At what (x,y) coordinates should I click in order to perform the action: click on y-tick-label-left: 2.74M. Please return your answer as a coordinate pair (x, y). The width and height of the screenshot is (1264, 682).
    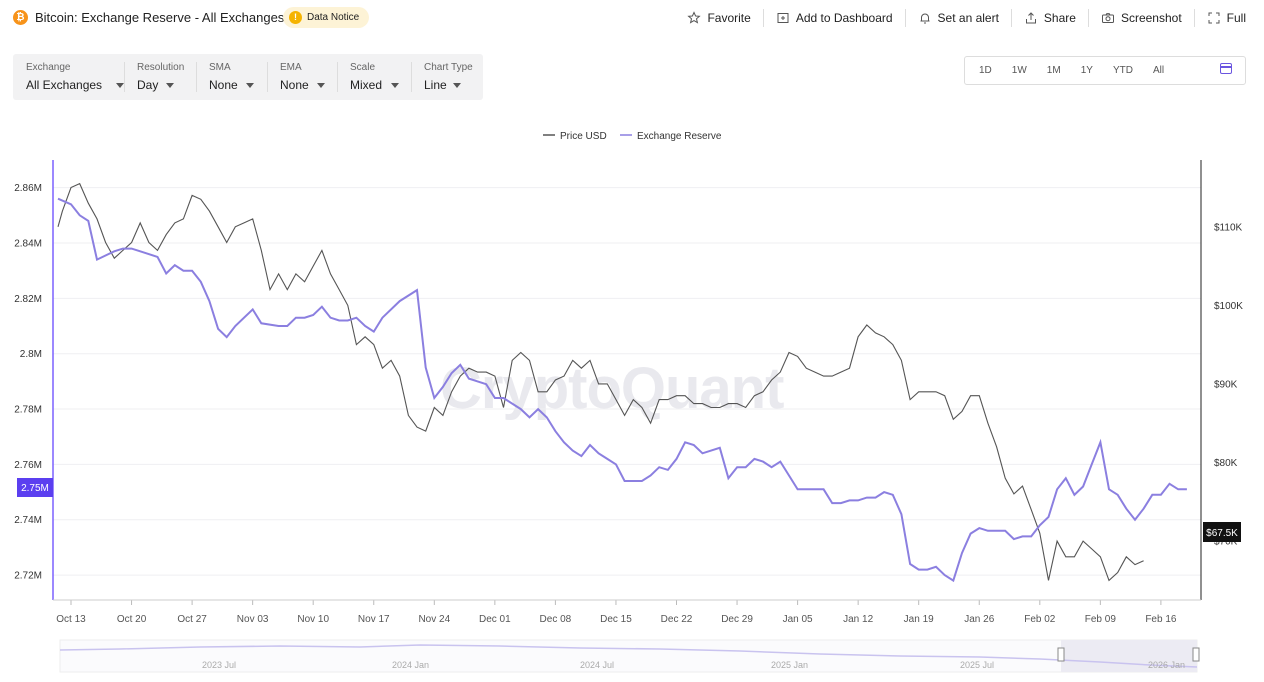
    Looking at the image, I should click on (28, 520).